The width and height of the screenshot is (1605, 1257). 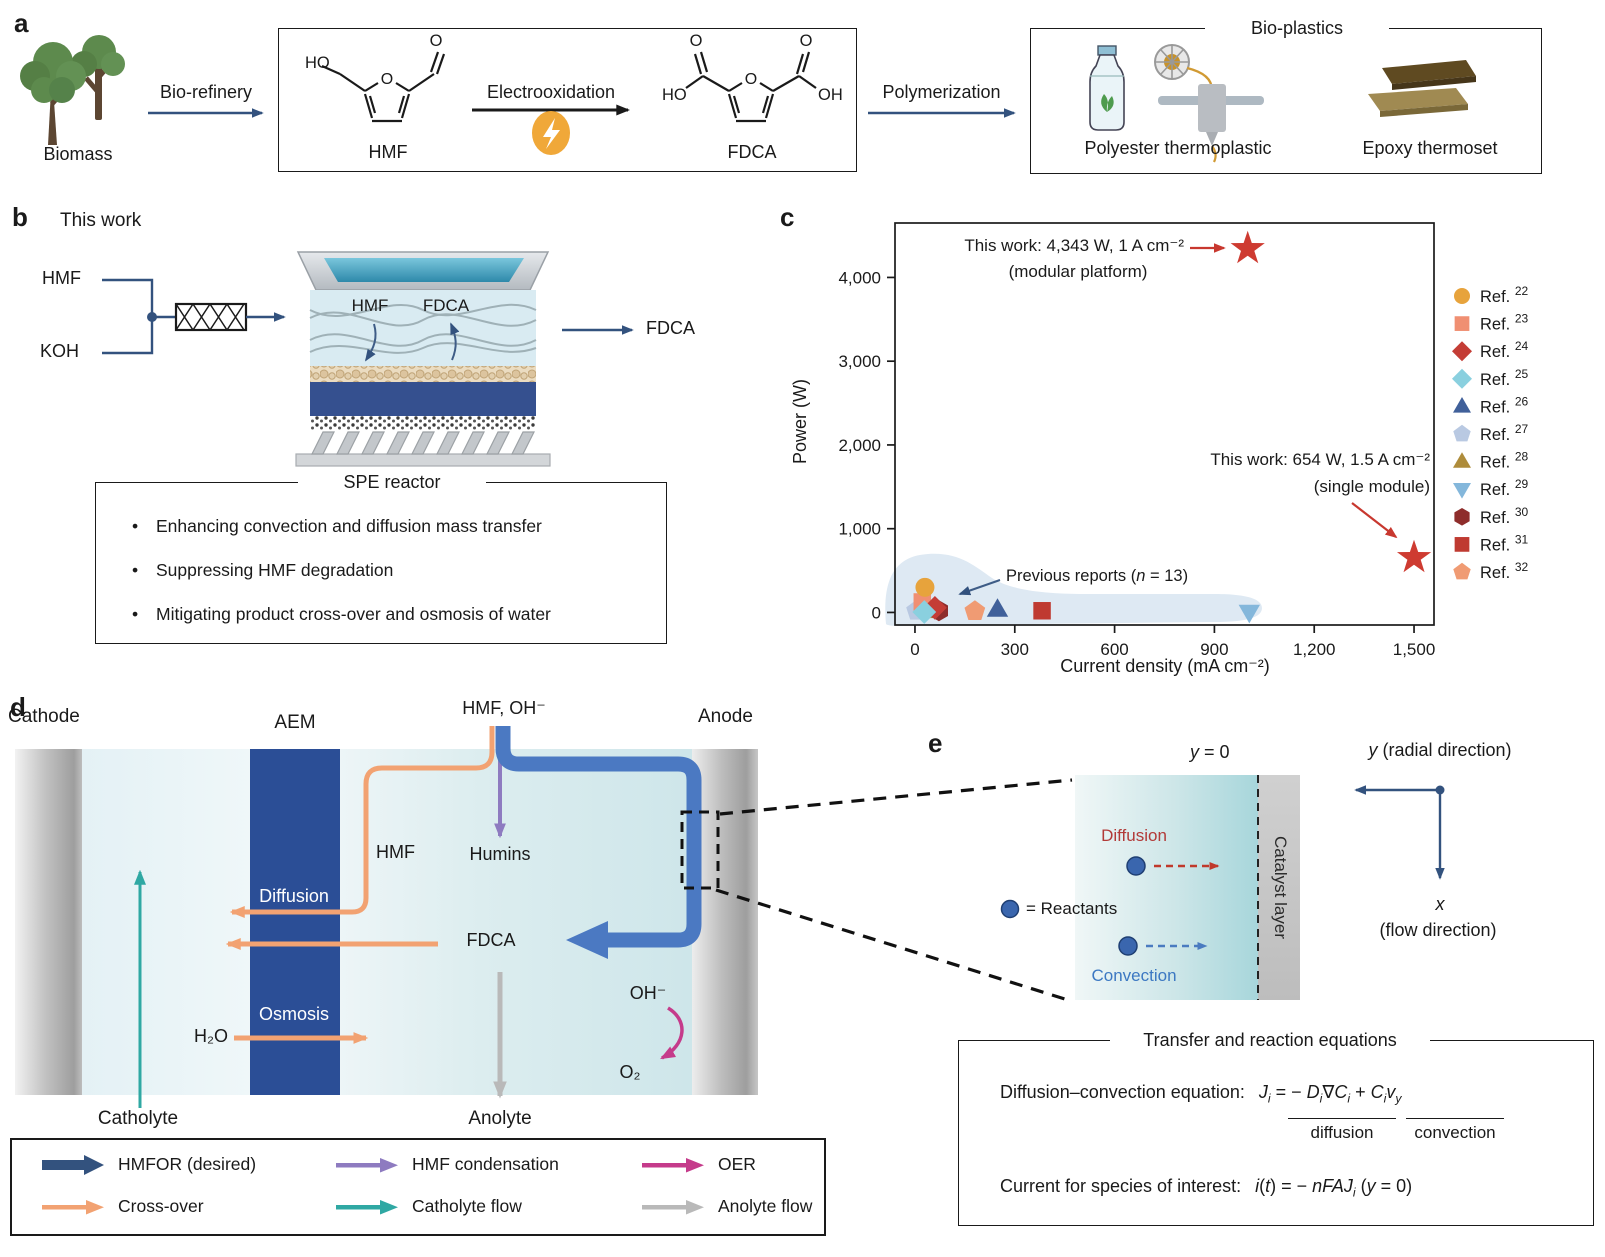 I want to click on flow-direction-label: (flow direction), so click(x=1438, y=930).